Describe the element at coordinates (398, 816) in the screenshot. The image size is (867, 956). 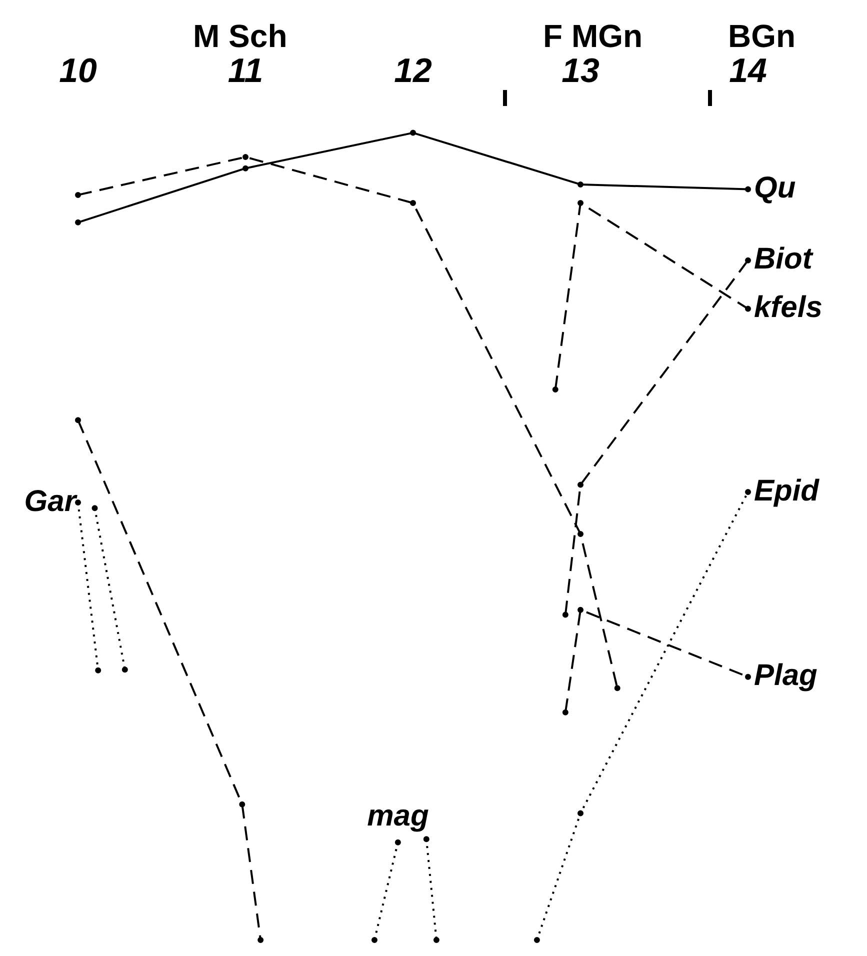
I see `series-label: mag` at that location.